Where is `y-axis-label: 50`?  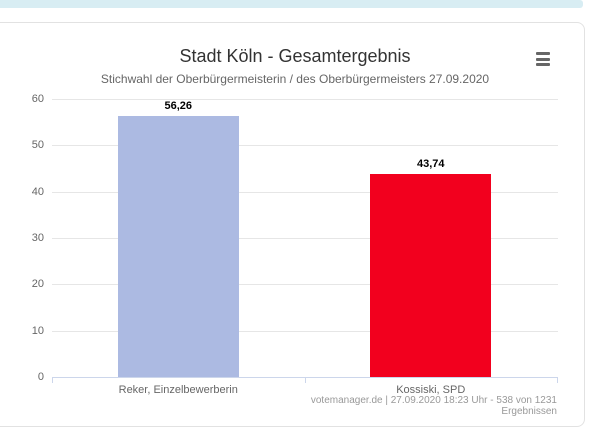
y-axis-label: 50 is located at coordinates (37, 145).